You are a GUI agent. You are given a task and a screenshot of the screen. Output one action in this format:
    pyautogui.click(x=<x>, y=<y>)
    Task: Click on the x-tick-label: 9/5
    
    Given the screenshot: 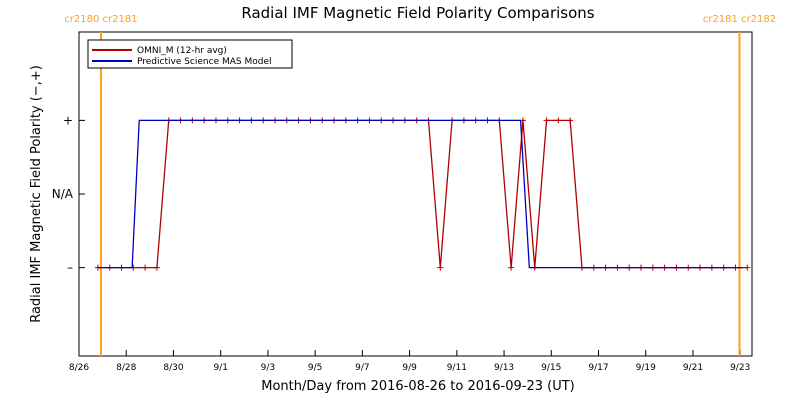 What is the action you would take?
    pyautogui.click(x=315, y=368)
    